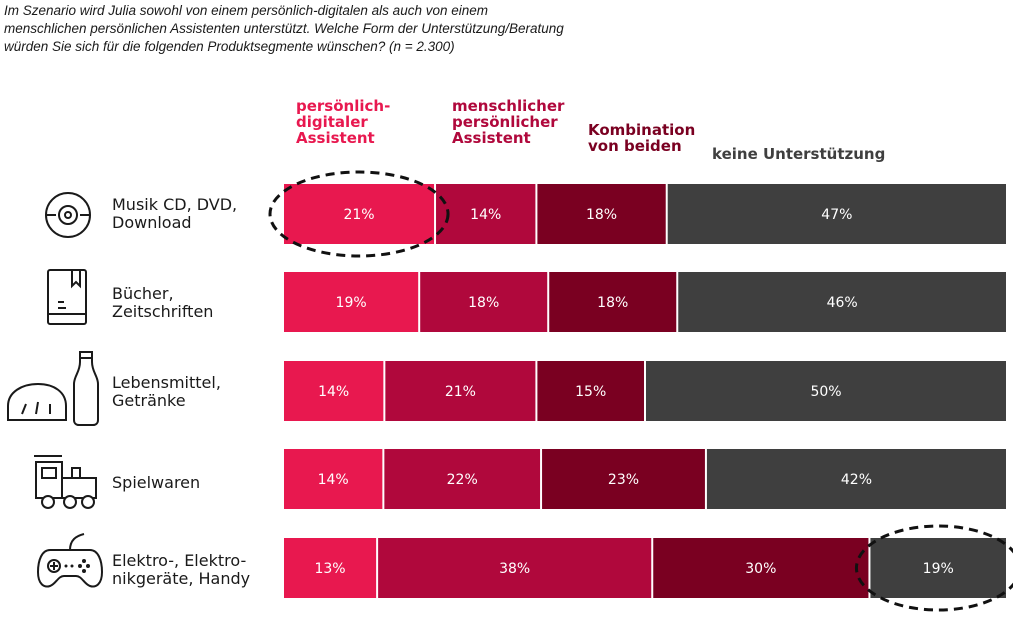 The height and width of the screenshot is (633, 1013). I want to click on bar-value-label-3-0: 14%, so click(333, 480).